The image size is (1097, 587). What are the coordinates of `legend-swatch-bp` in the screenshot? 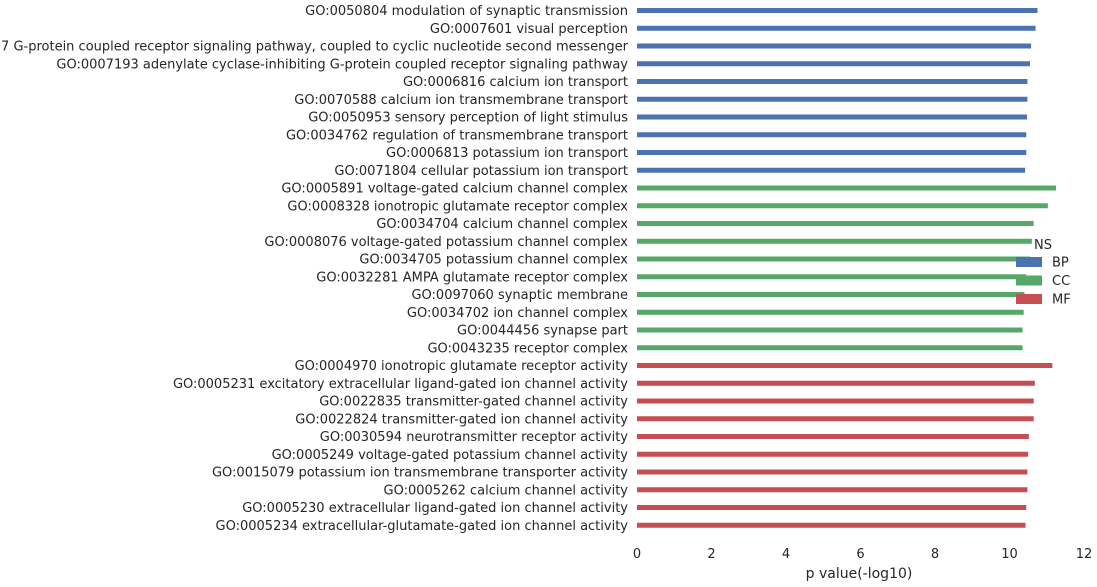 It's located at (1029, 262).